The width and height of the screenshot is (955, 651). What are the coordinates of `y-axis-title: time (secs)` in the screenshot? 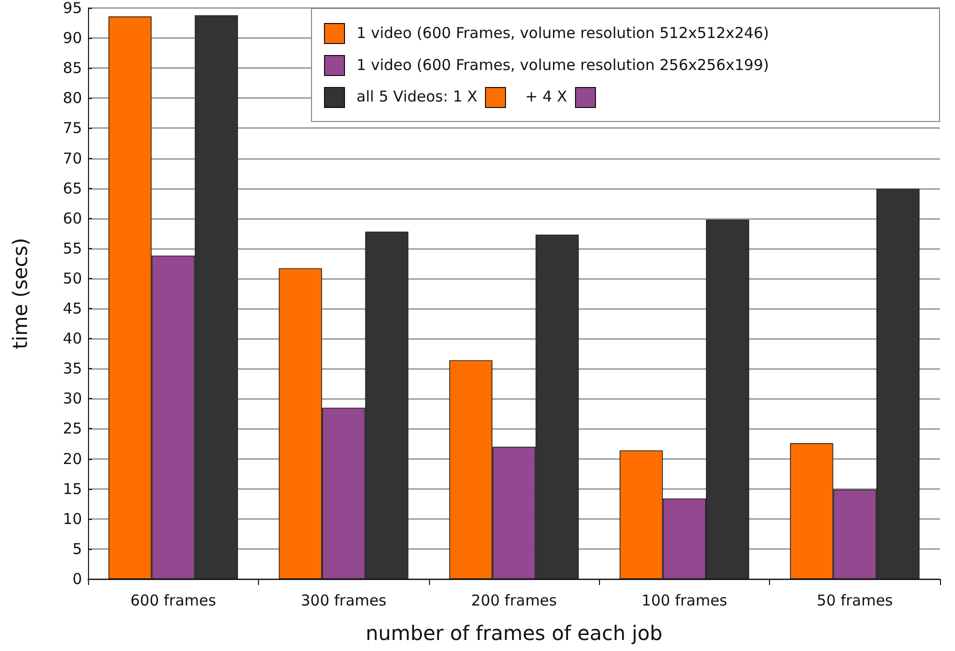 It's located at (20, 294).